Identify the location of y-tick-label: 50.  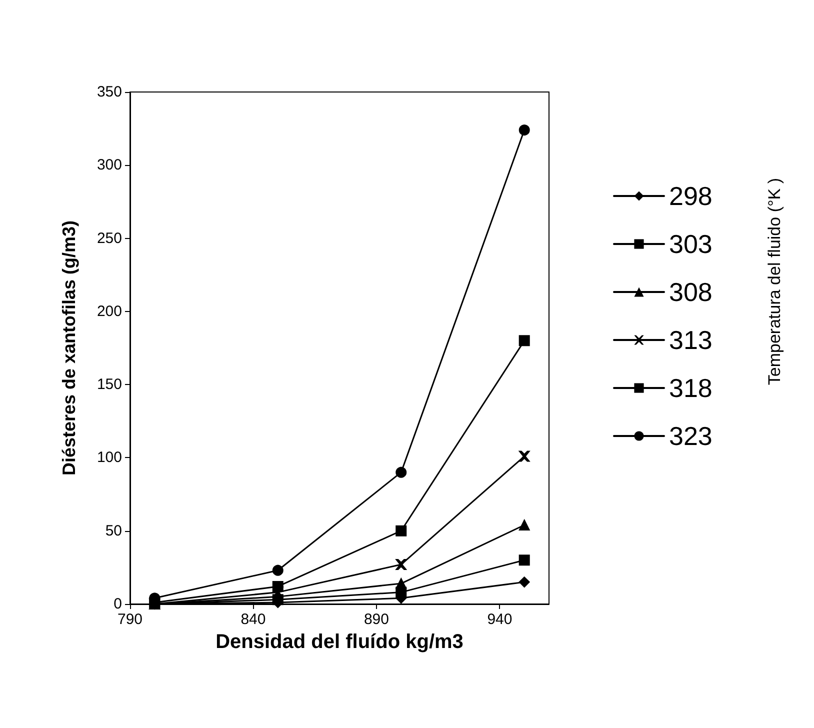
(113, 531).